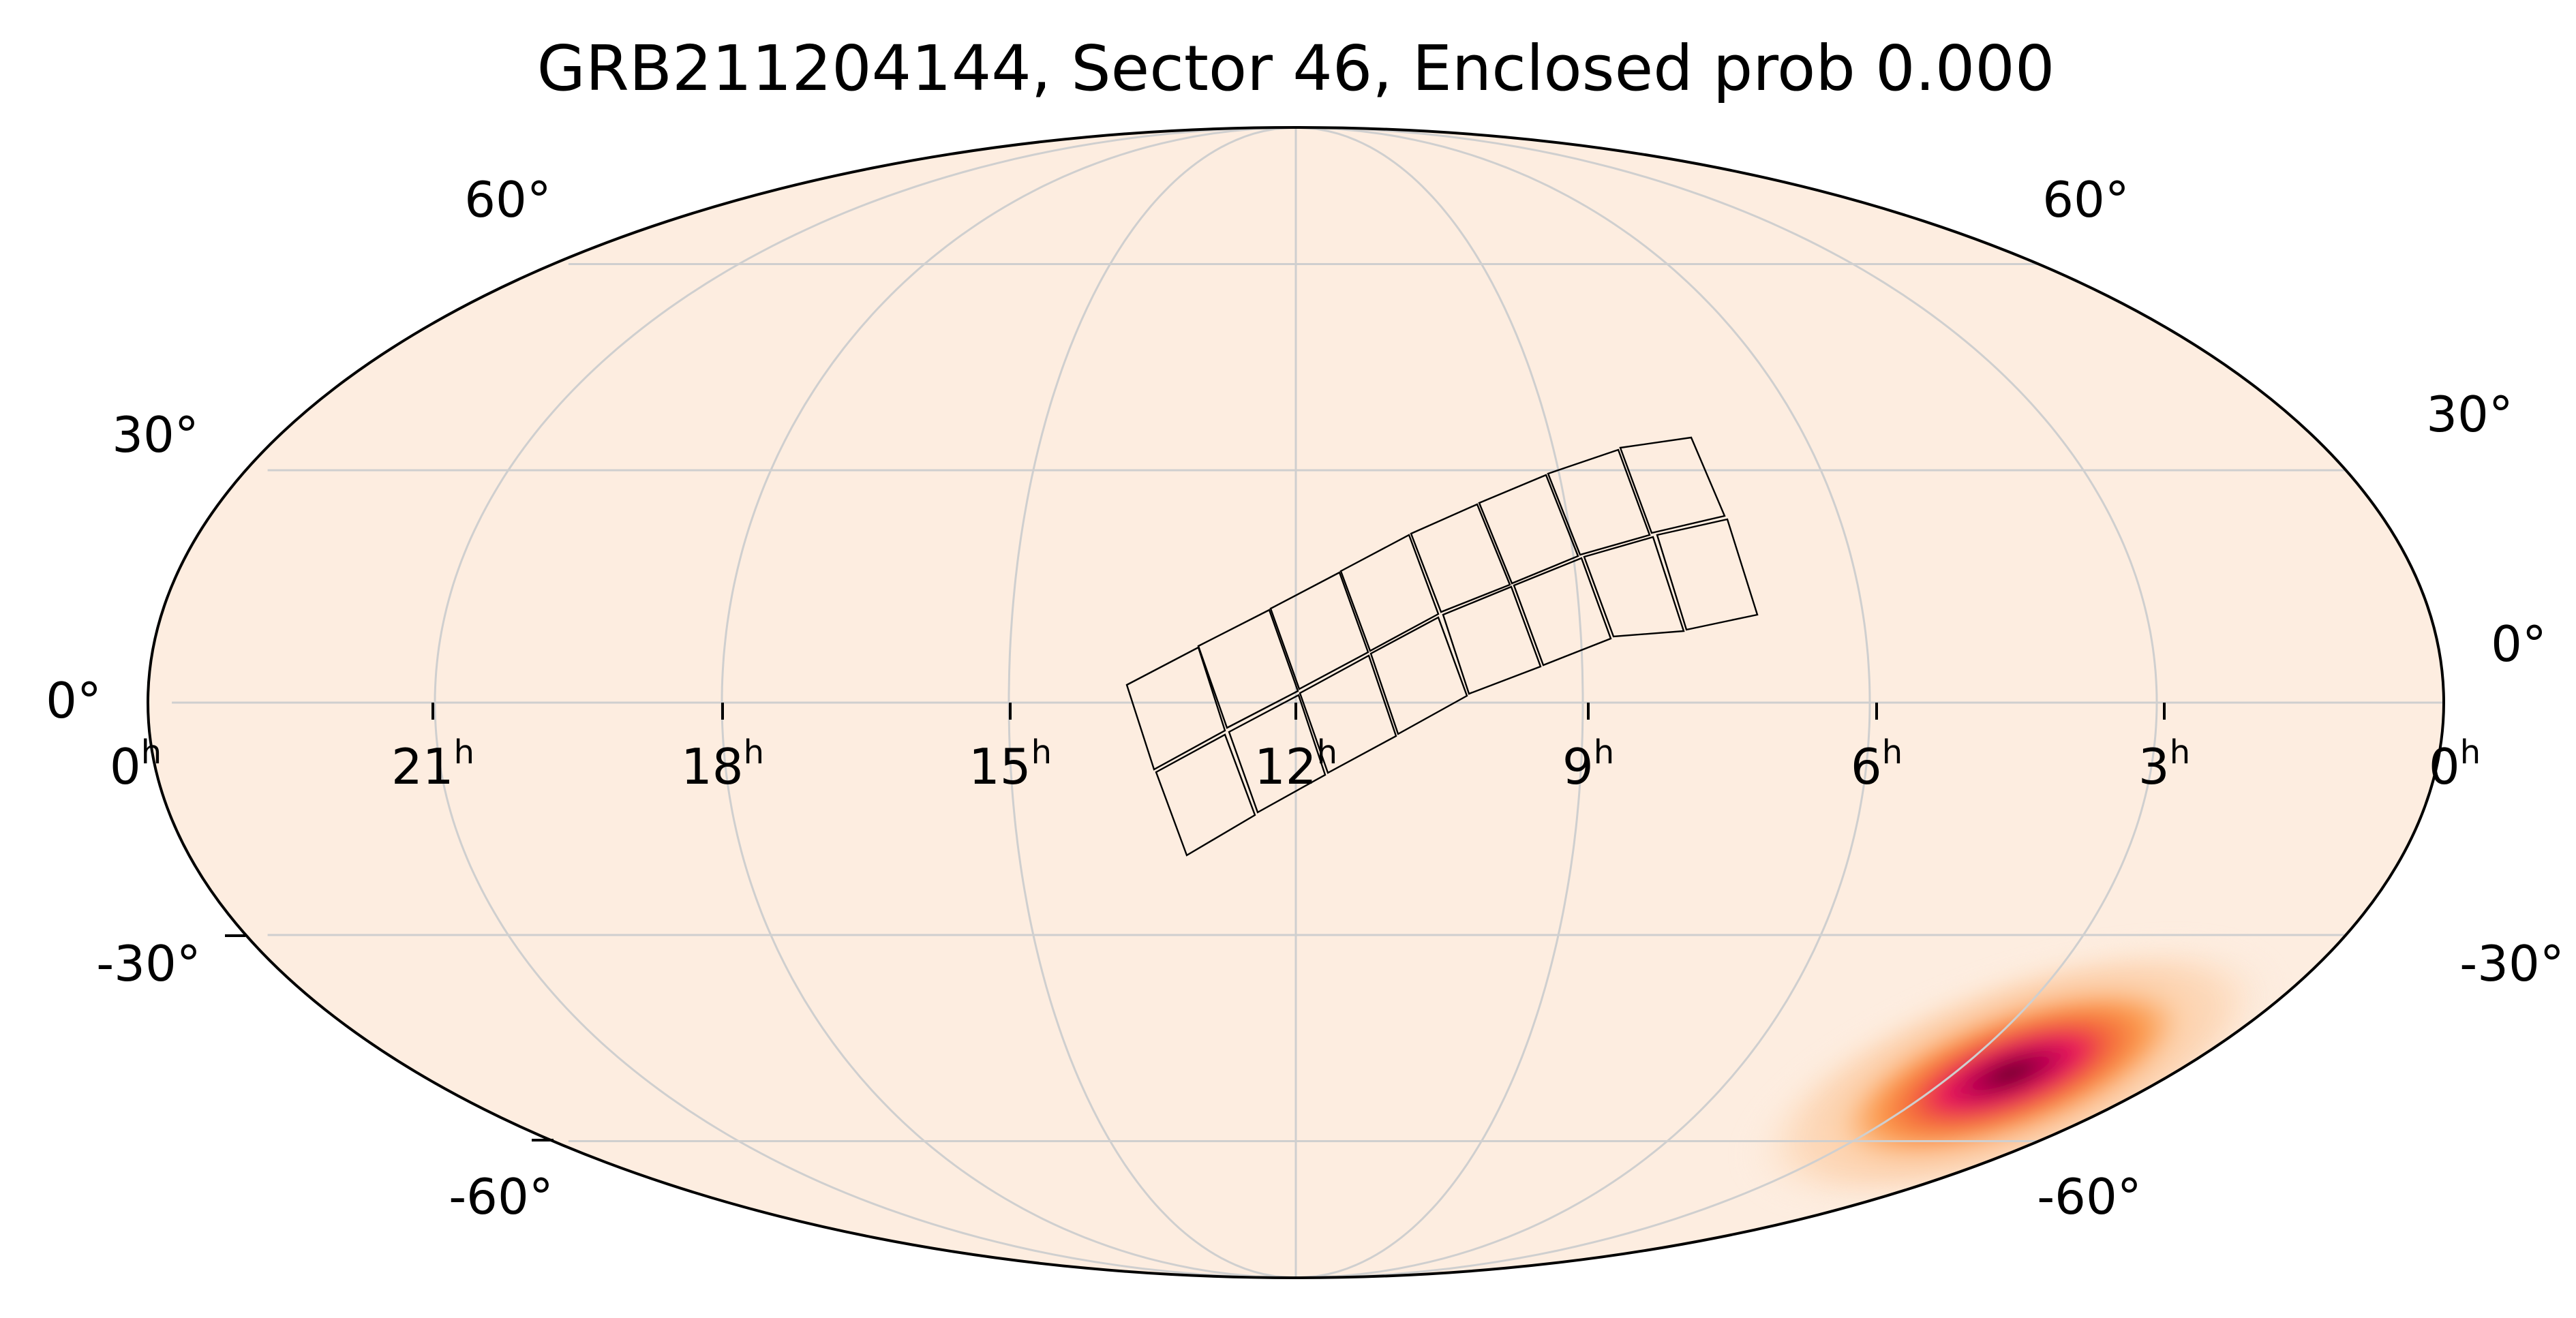 Image resolution: width=2576 pixels, height=1318 pixels. Describe the element at coordinates (502, 1196) in the screenshot. I see `dec-tick-label-left: -60°` at that location.